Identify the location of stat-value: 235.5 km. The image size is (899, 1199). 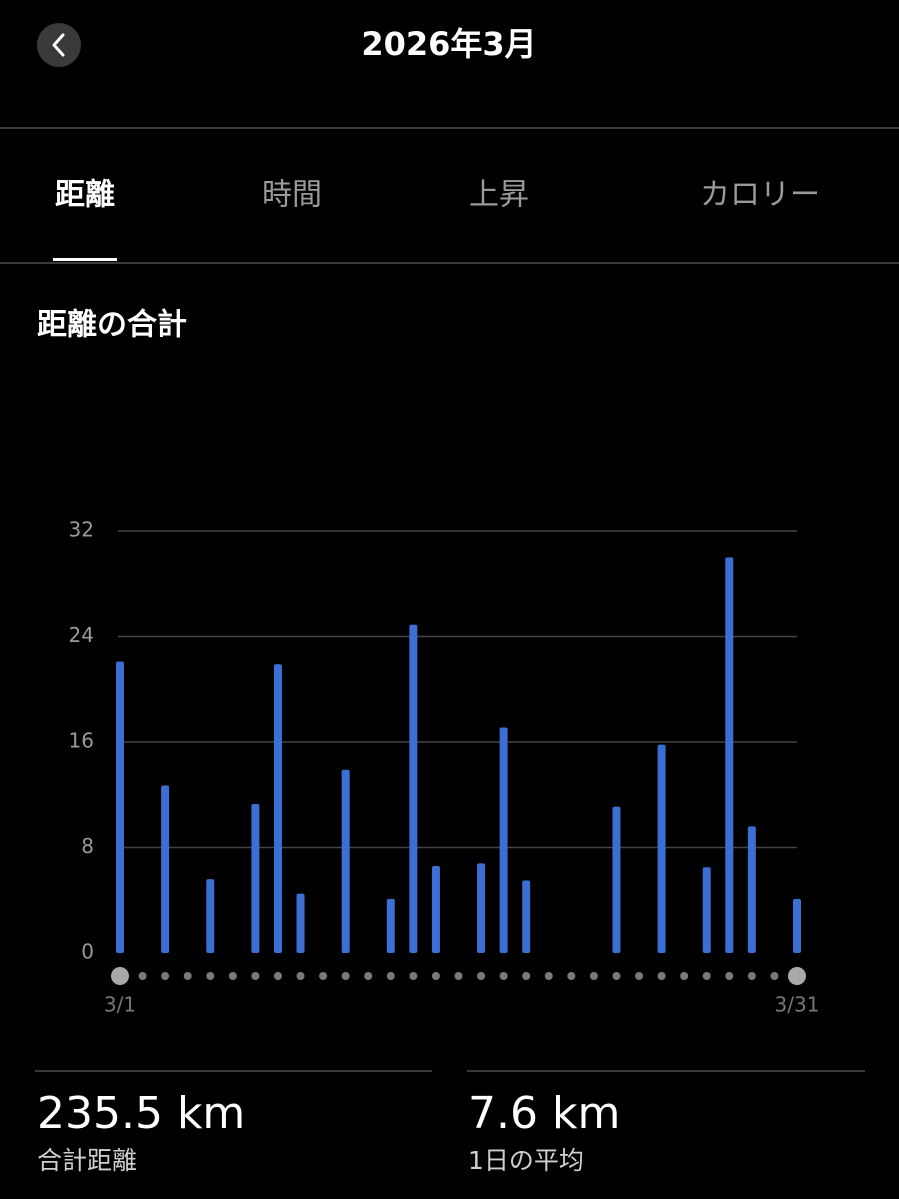
(141, 1113).